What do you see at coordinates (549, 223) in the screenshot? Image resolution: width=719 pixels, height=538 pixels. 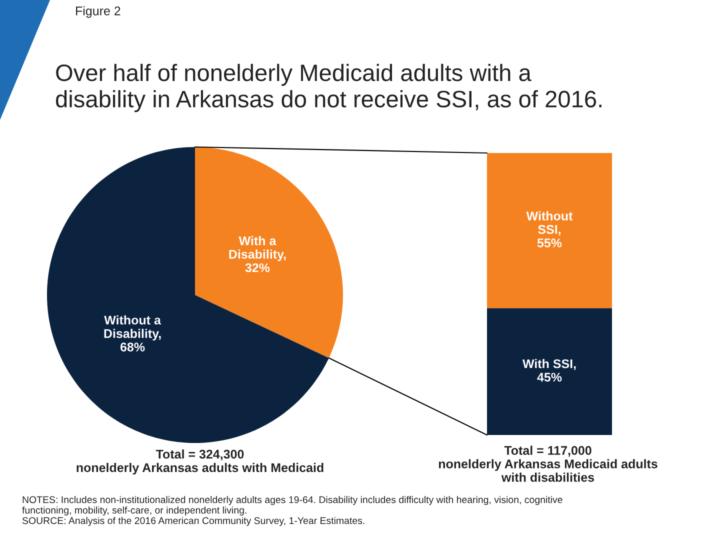 I see `series-label: Without SSI,` at bounding box center [549, 223].